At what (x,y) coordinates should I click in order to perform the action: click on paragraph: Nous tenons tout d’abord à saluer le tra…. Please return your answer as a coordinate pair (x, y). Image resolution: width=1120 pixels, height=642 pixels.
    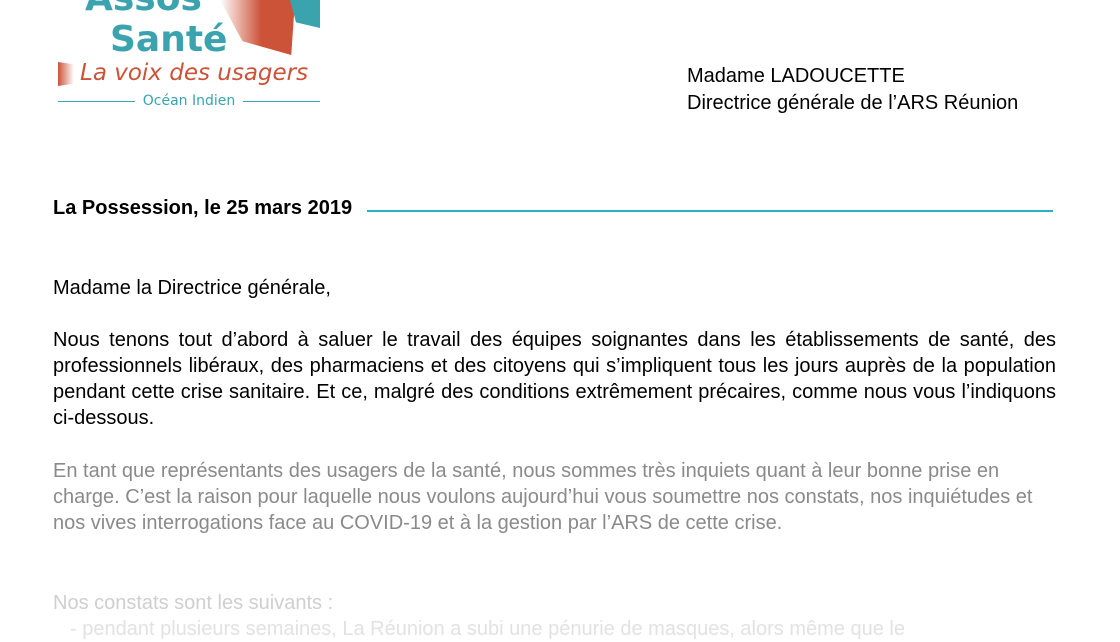
    Looking at the image, I should click on (554, 379).